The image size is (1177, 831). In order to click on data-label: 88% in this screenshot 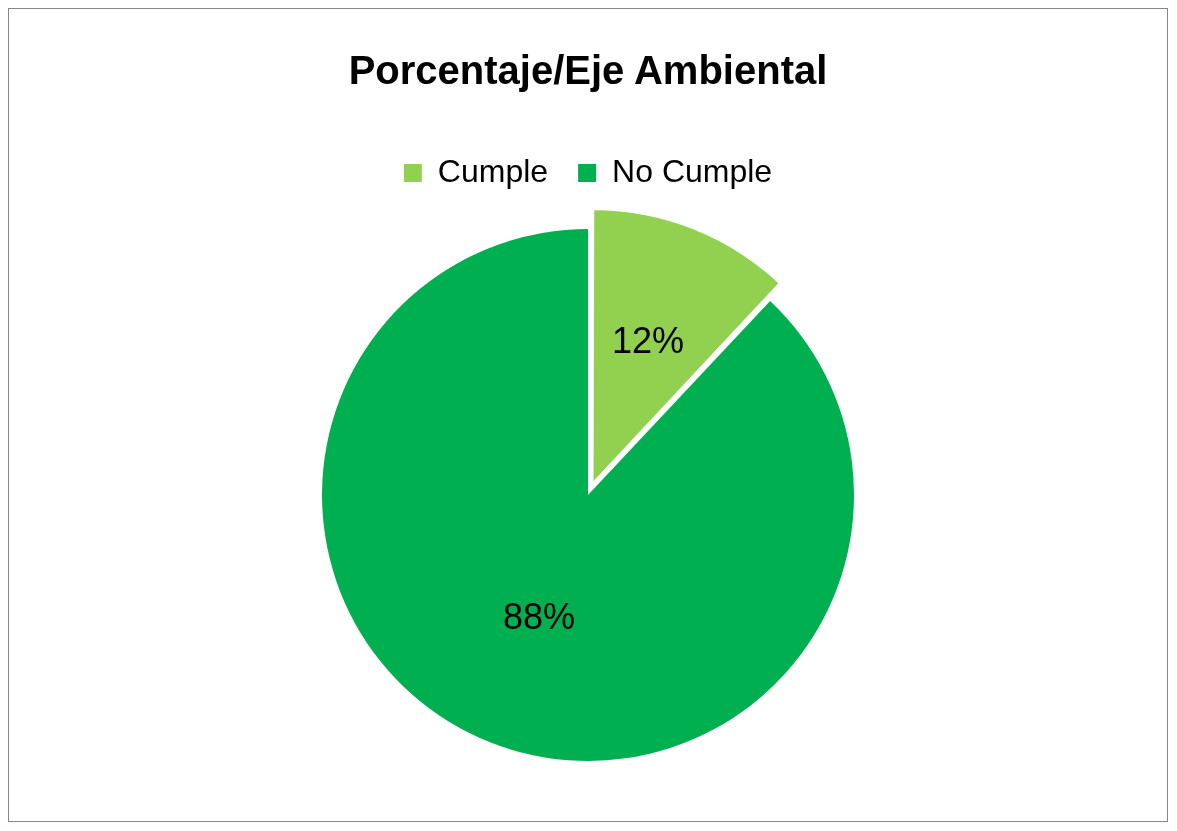, I will do `click(539, 616)`.